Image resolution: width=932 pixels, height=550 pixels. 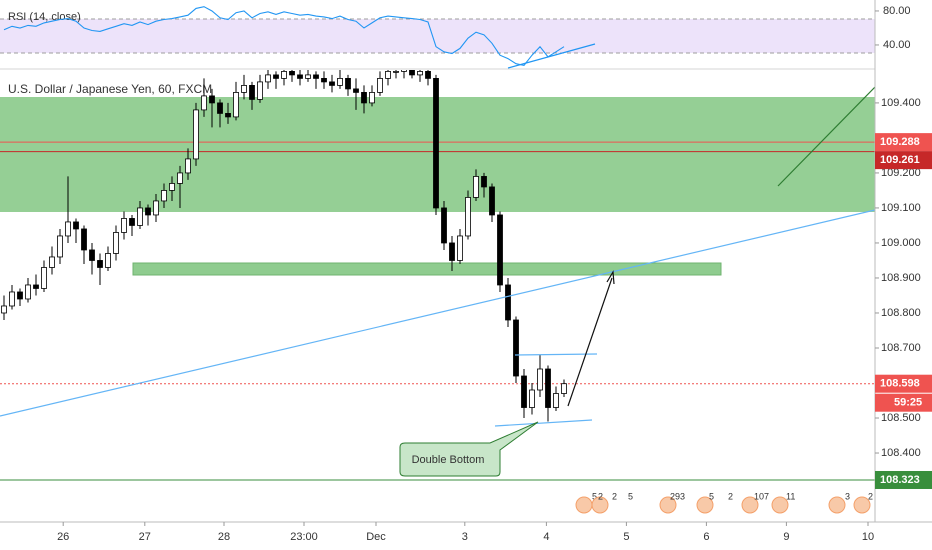 I want to click on rsi-trendline, so click(x=551, y=56).